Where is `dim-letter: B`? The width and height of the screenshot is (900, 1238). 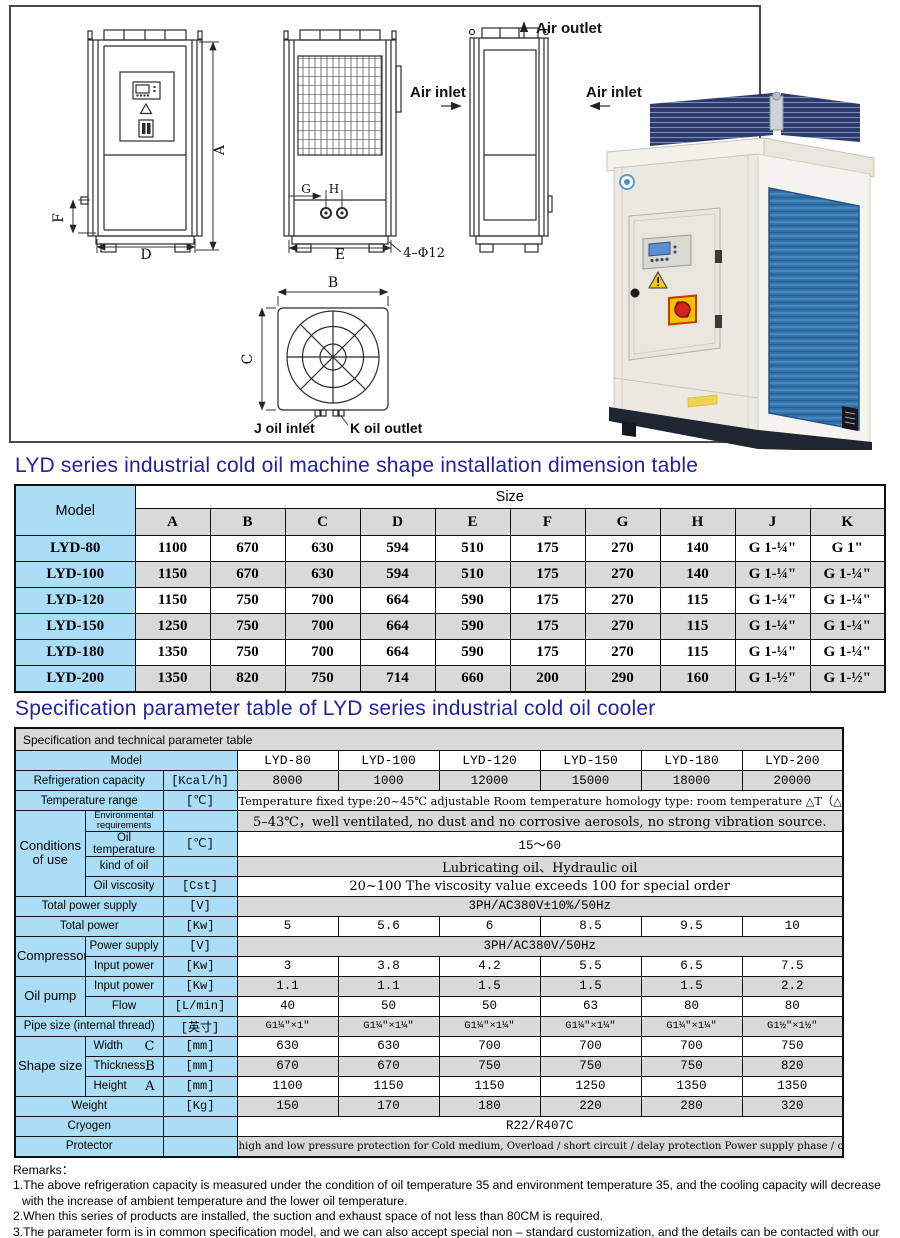
dim-letter: B is located at coordinates (150, 1066).